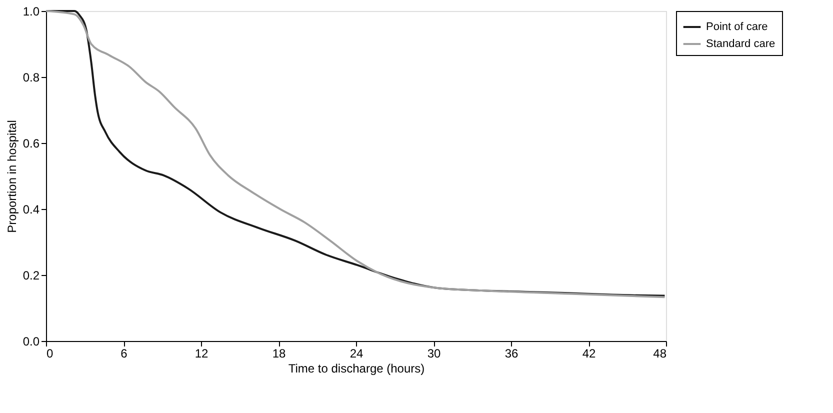  I want to click on y-axis-title: Proportion in hospital, so click(11, 176).